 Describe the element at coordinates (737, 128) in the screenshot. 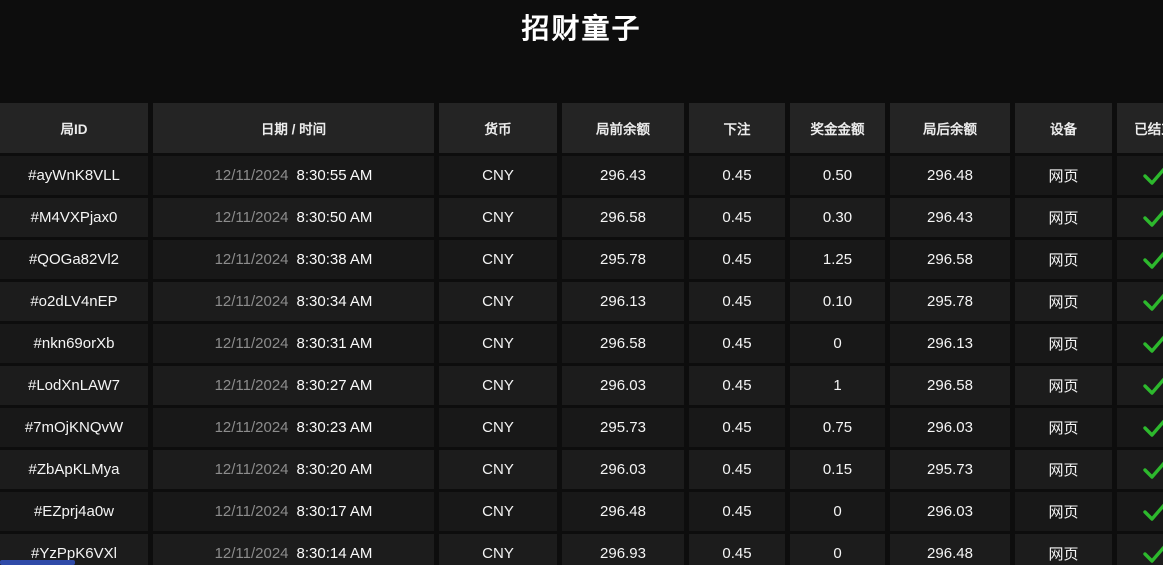

I see `column-header-bet: 下注` at that location.